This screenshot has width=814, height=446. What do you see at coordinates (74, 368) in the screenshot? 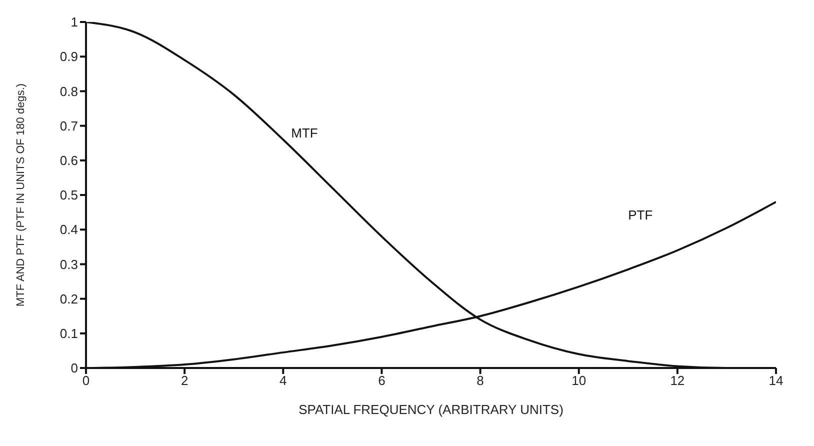
I see `y-tick-label: 0` at bounding box center [74, 368].